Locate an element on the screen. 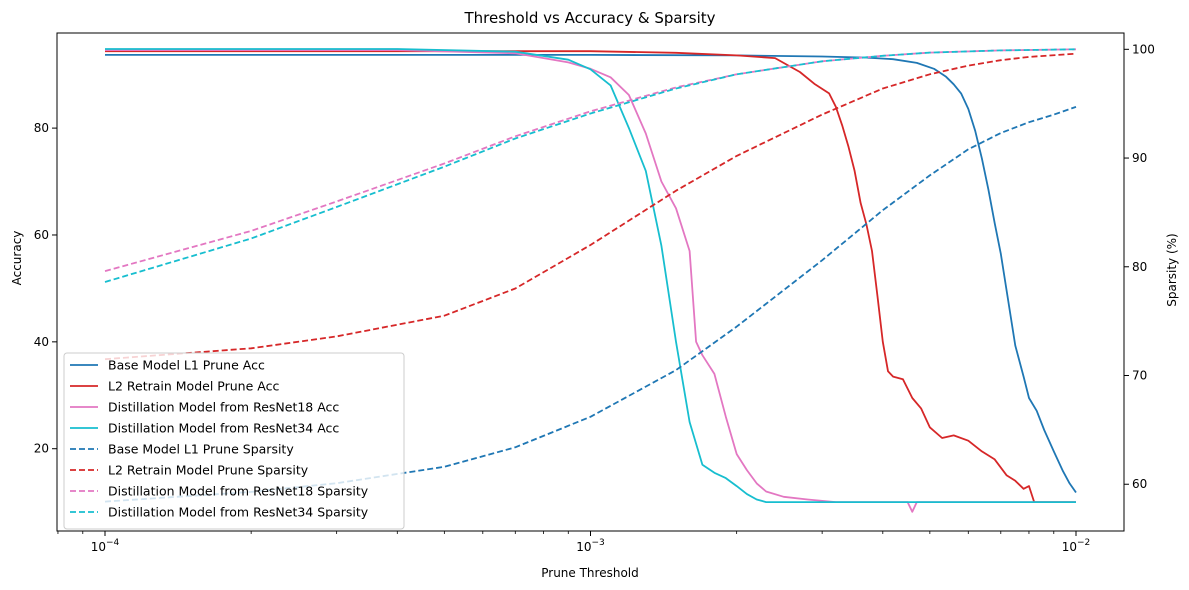 The image size is (1189, 590). y2-tick-label: 100 is located at coordinates (1143, 49).